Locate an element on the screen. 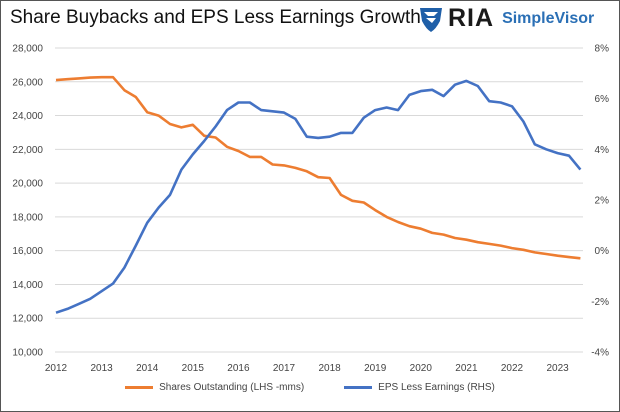 The height and width of the screenshot is (412, 620). legend-swatch-shares is located at coordinates (139, 387).